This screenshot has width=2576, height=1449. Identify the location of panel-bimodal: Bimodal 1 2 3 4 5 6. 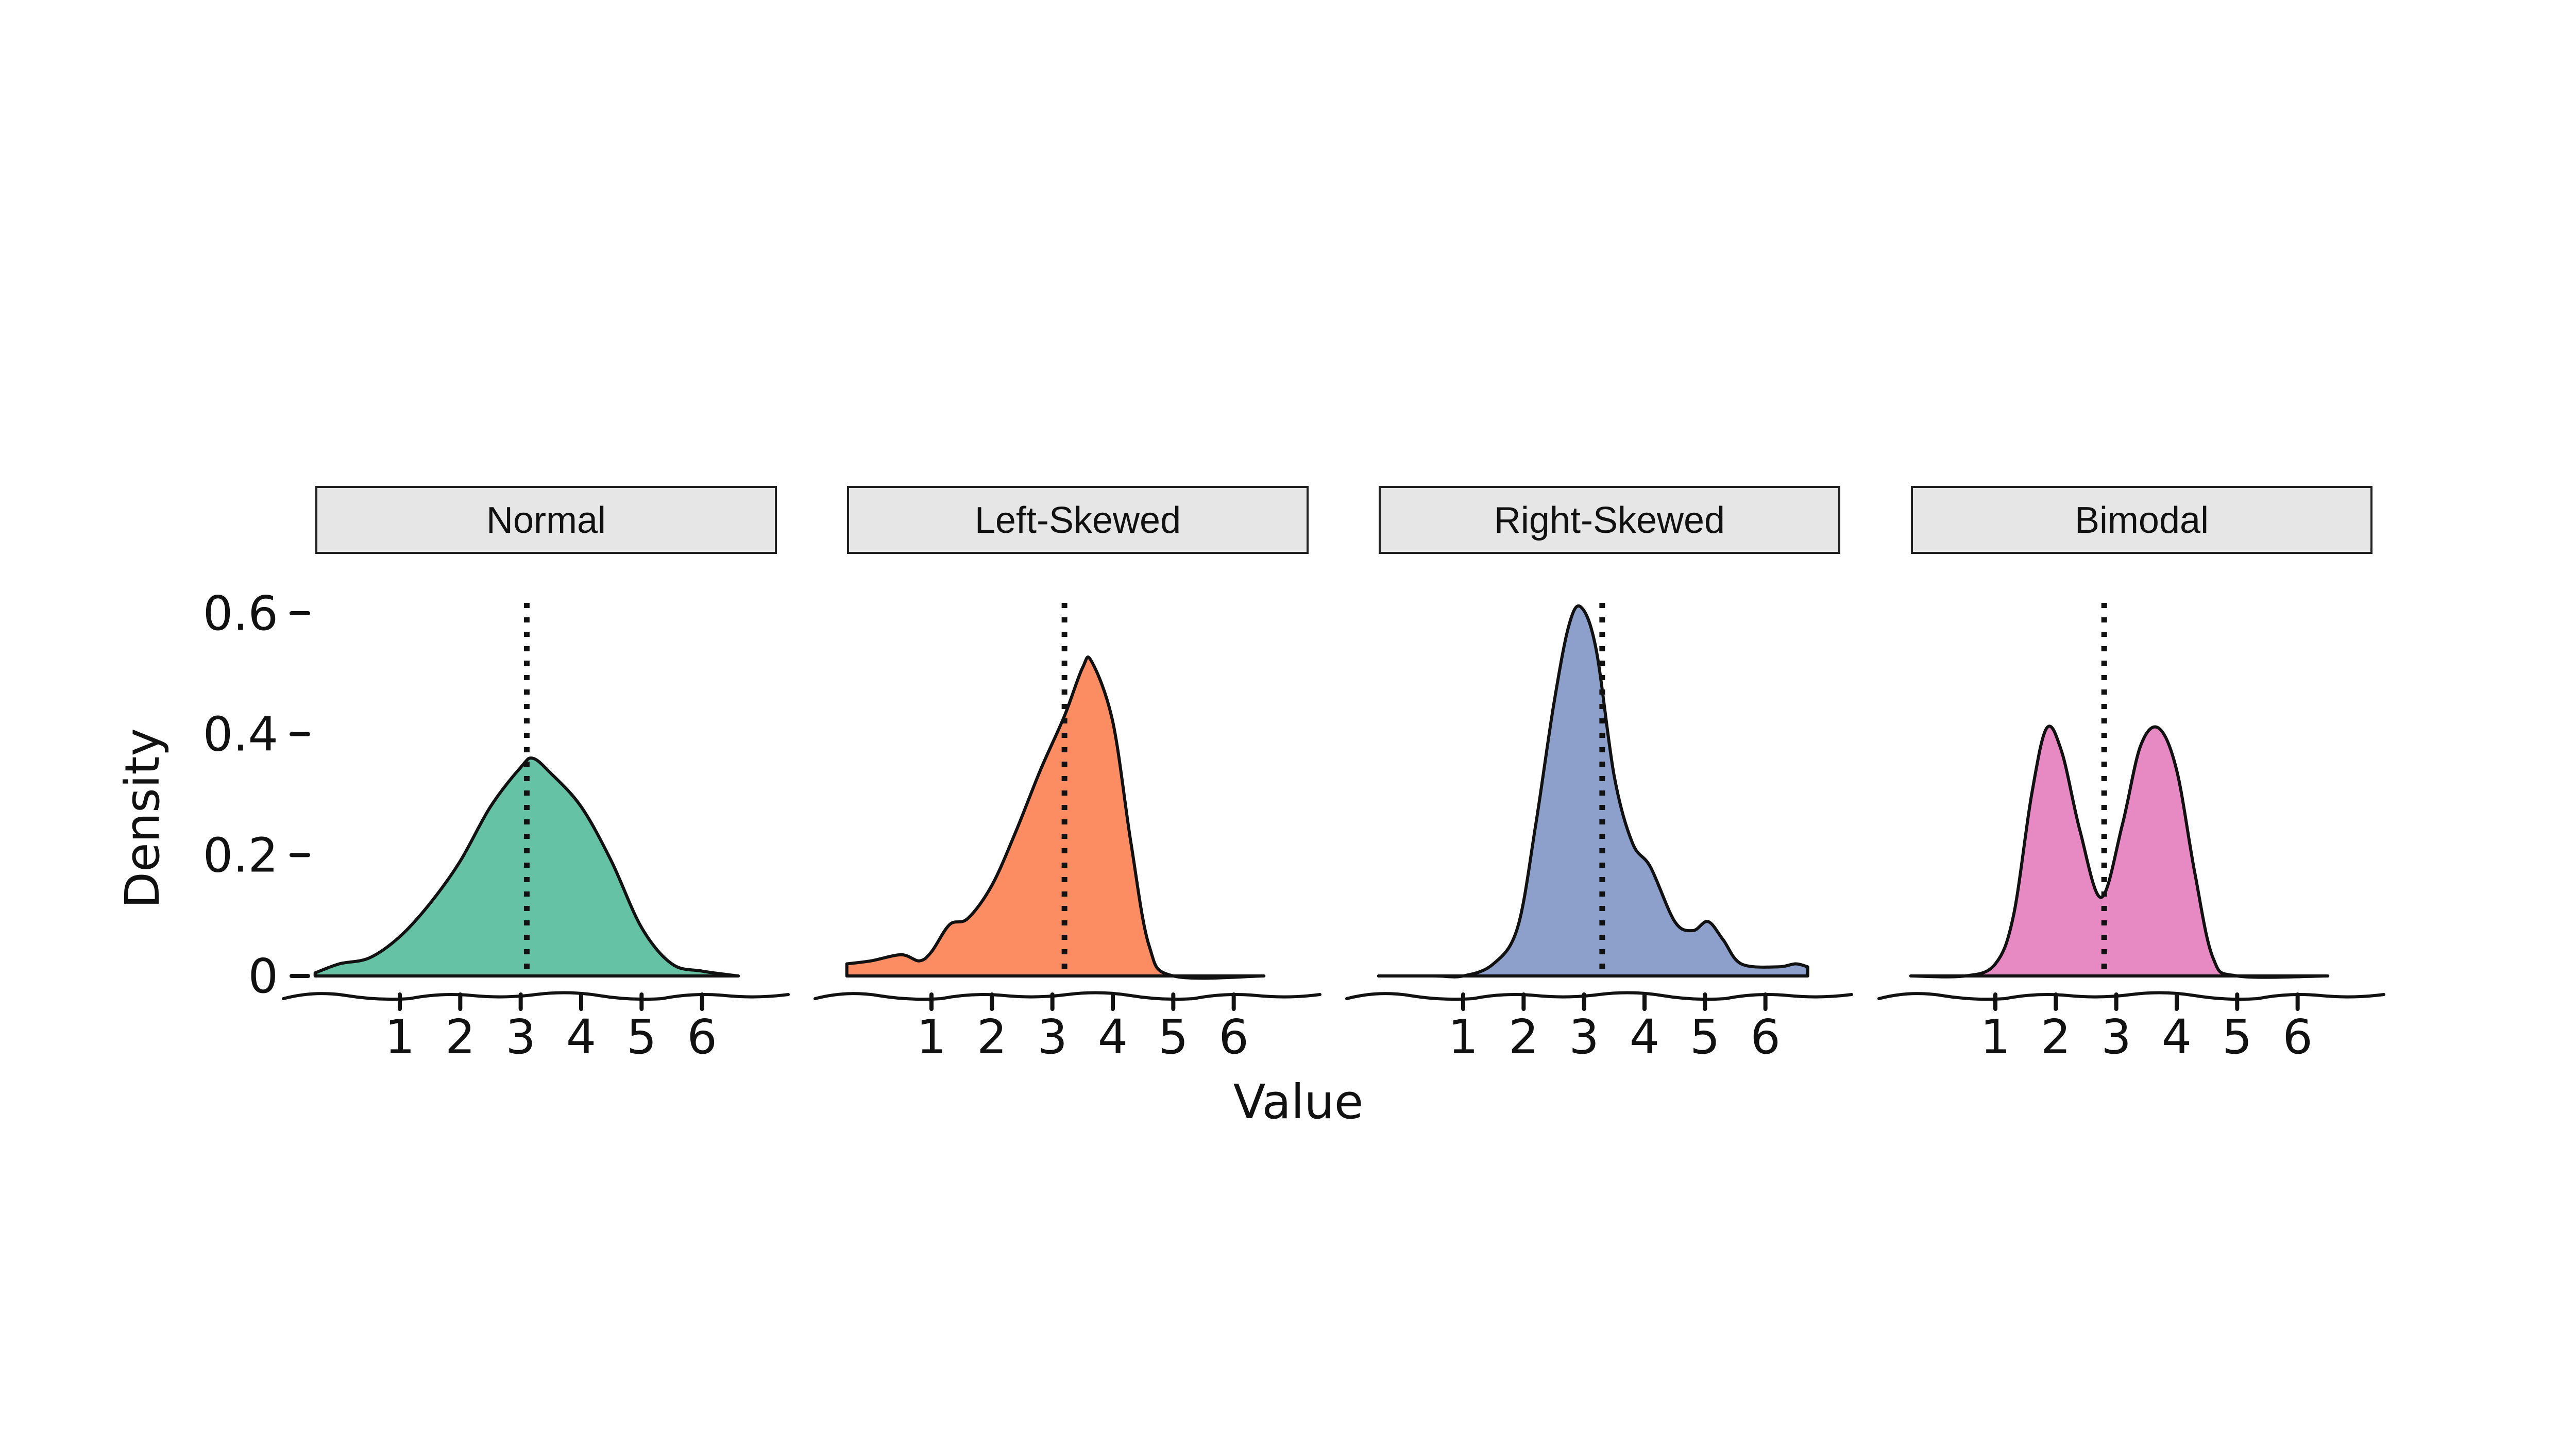
(2131, 775).